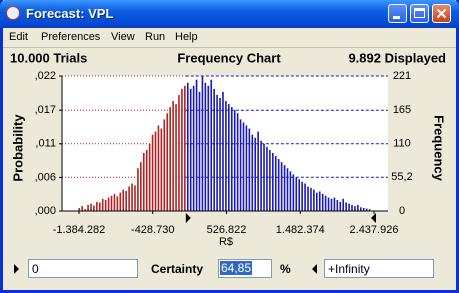 This screenshot has height=293, width=459. I want to click on y-tick-label: ,006, so click(45, 177).